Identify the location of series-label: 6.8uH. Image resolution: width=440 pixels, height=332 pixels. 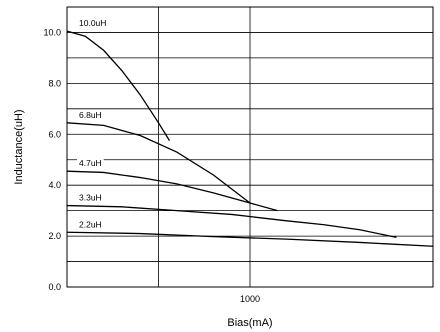
(90, 115).